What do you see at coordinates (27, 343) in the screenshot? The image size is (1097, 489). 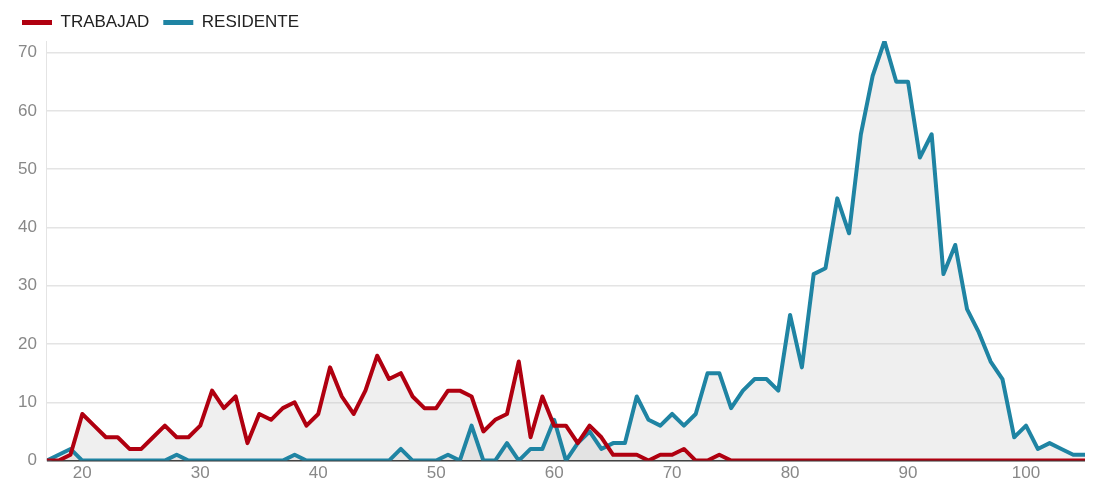 I see `y-tick-label: 20` at bounding box center [27, 343].